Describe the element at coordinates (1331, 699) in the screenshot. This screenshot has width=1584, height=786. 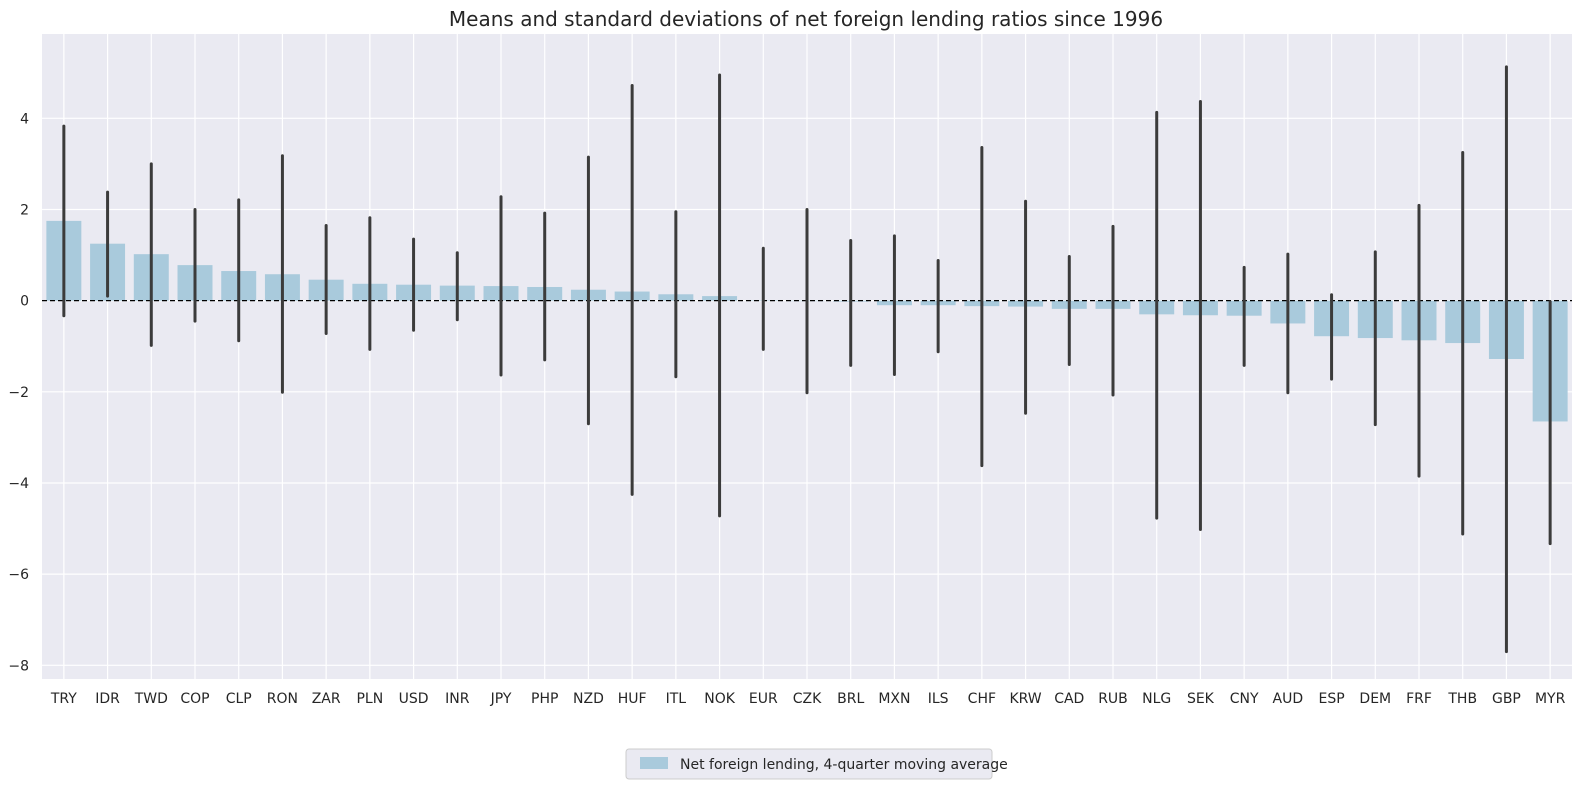
I see `x-tick-label-esp: ESP` at that location.